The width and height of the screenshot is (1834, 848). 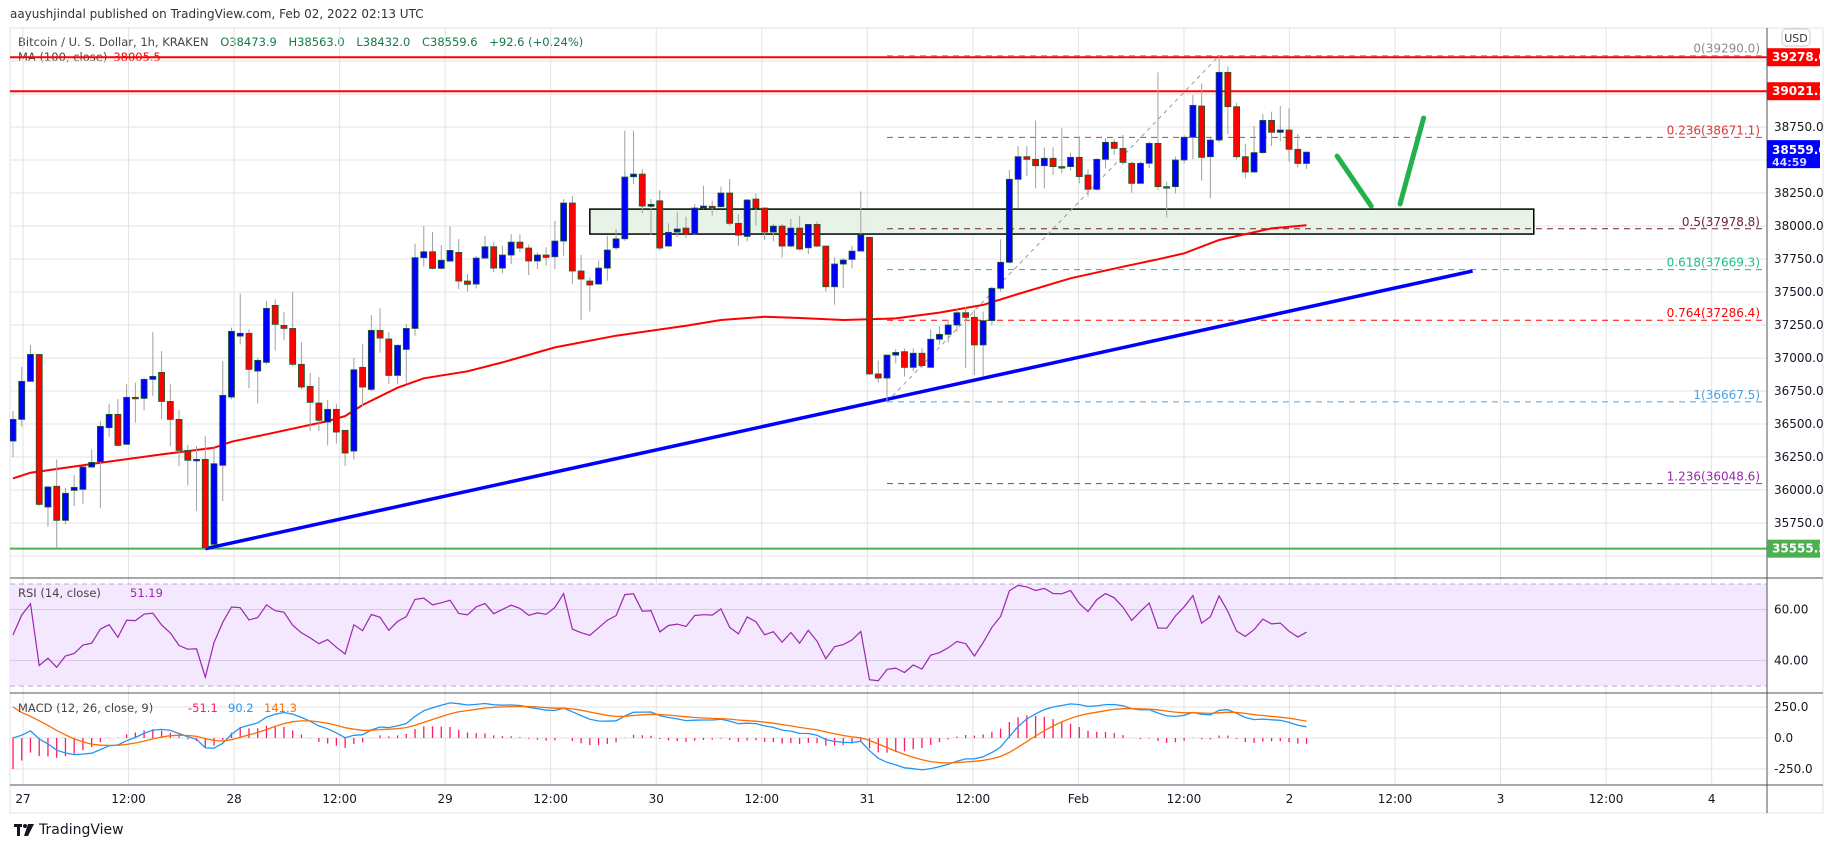 What do you see at coordinates (1793, 769) in the screenshot?
I see `macd-tick-label: -250.0` at bounding box center [1793, 769].